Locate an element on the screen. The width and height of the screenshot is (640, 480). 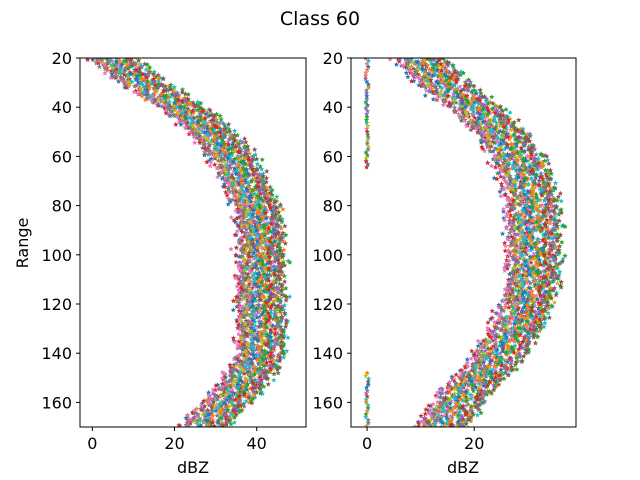
figure-title: Class 60 is located at coordinates (320, 19).